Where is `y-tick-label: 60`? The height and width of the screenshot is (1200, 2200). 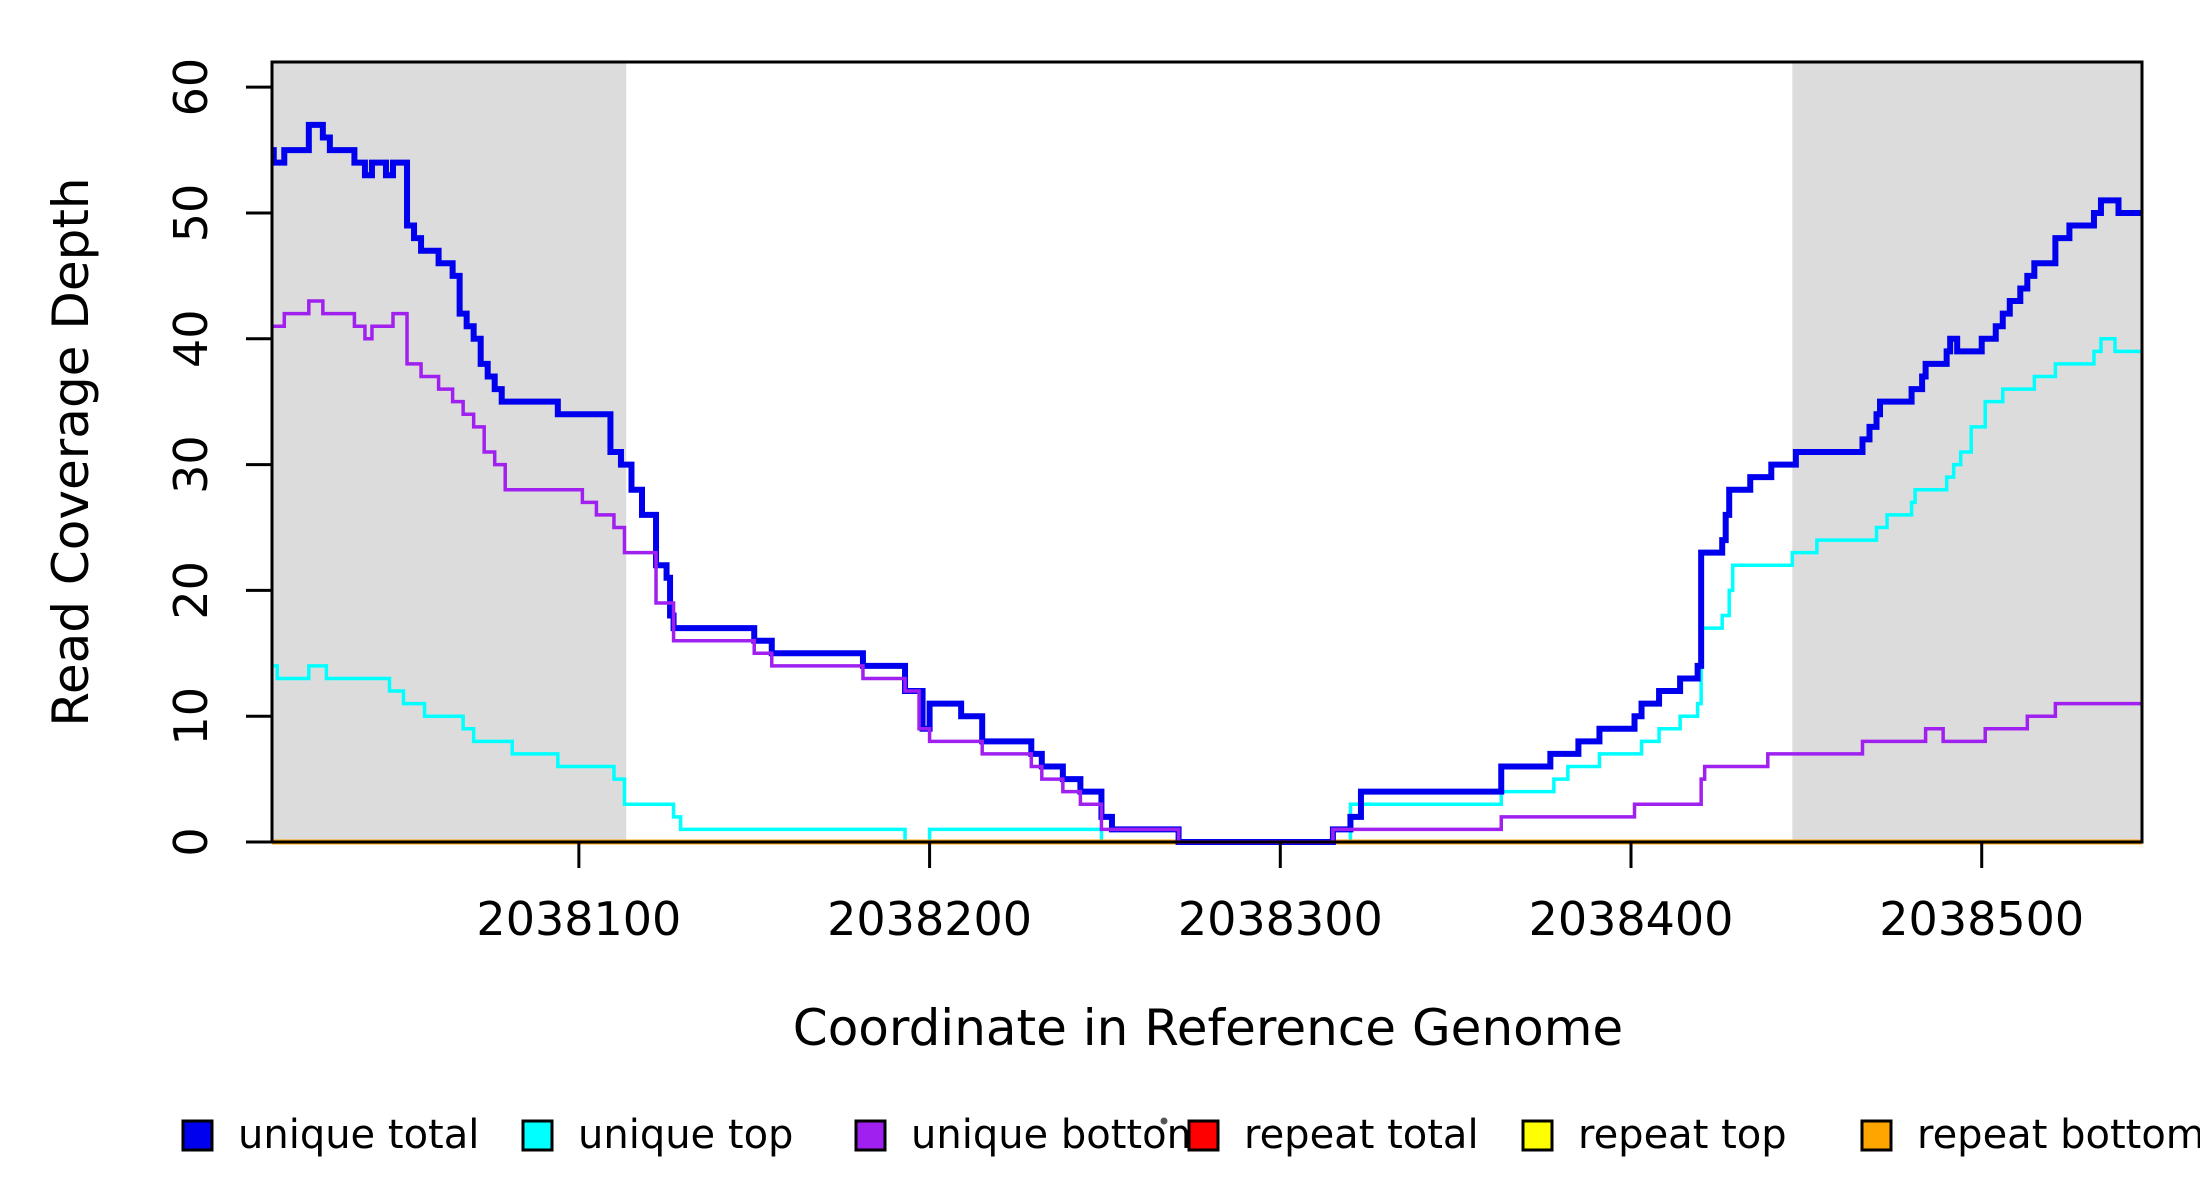
y-tick-label: 60 is located at coordinates (191, 87).